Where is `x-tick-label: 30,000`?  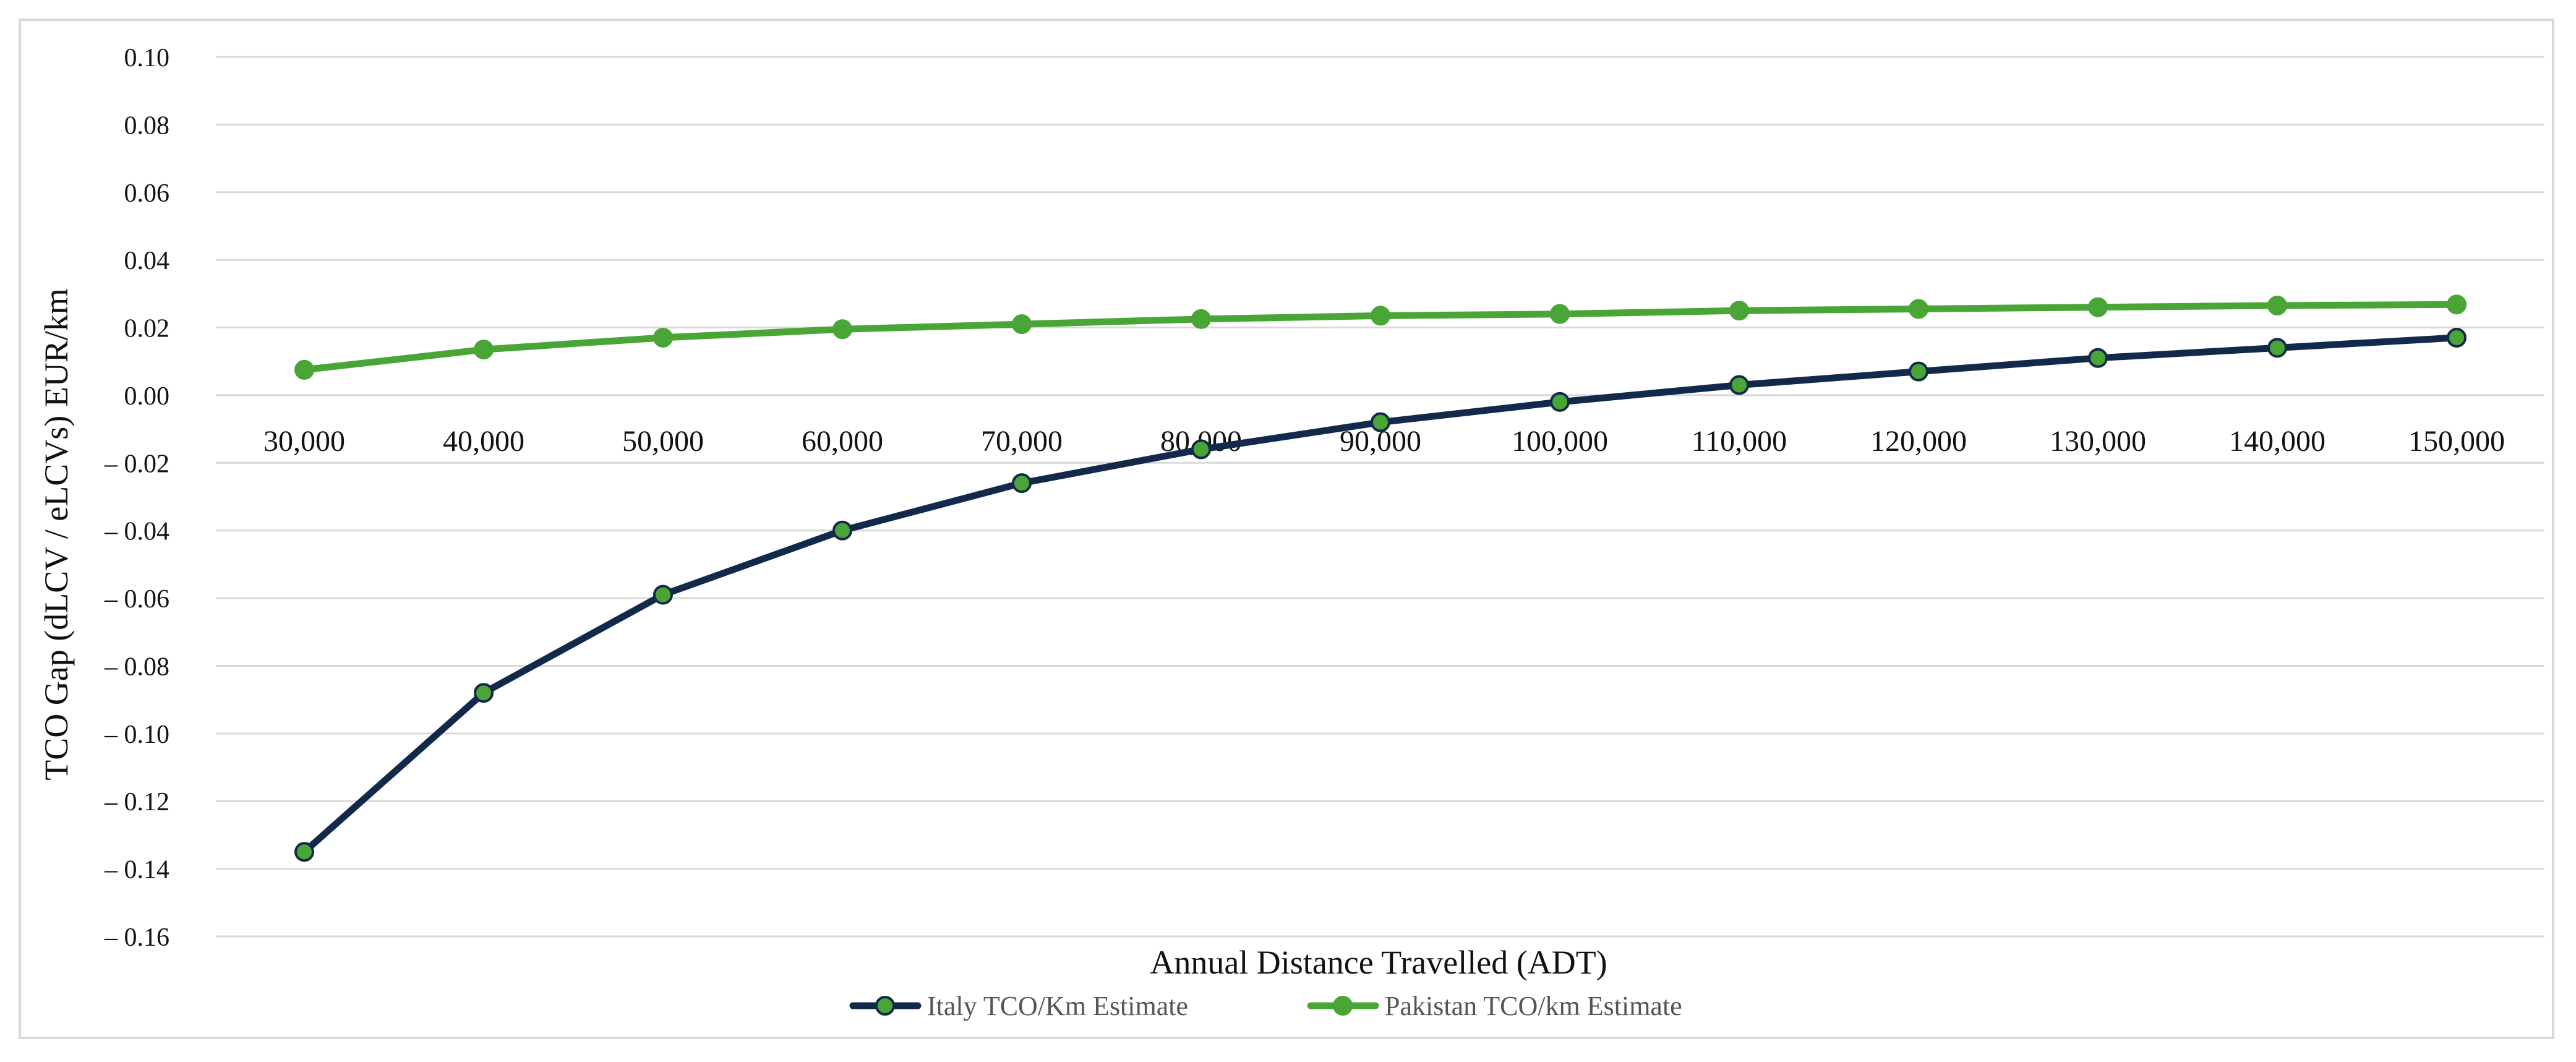 x-tick-label: 30,000 is located at coordinates (304, 441).